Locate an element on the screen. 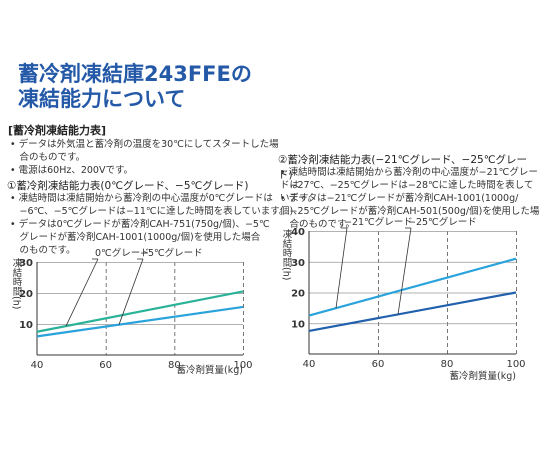 The width and height of the screenshot is (540, 450). title-line-2: 凍結能力について is located at coordinates (102, 99).